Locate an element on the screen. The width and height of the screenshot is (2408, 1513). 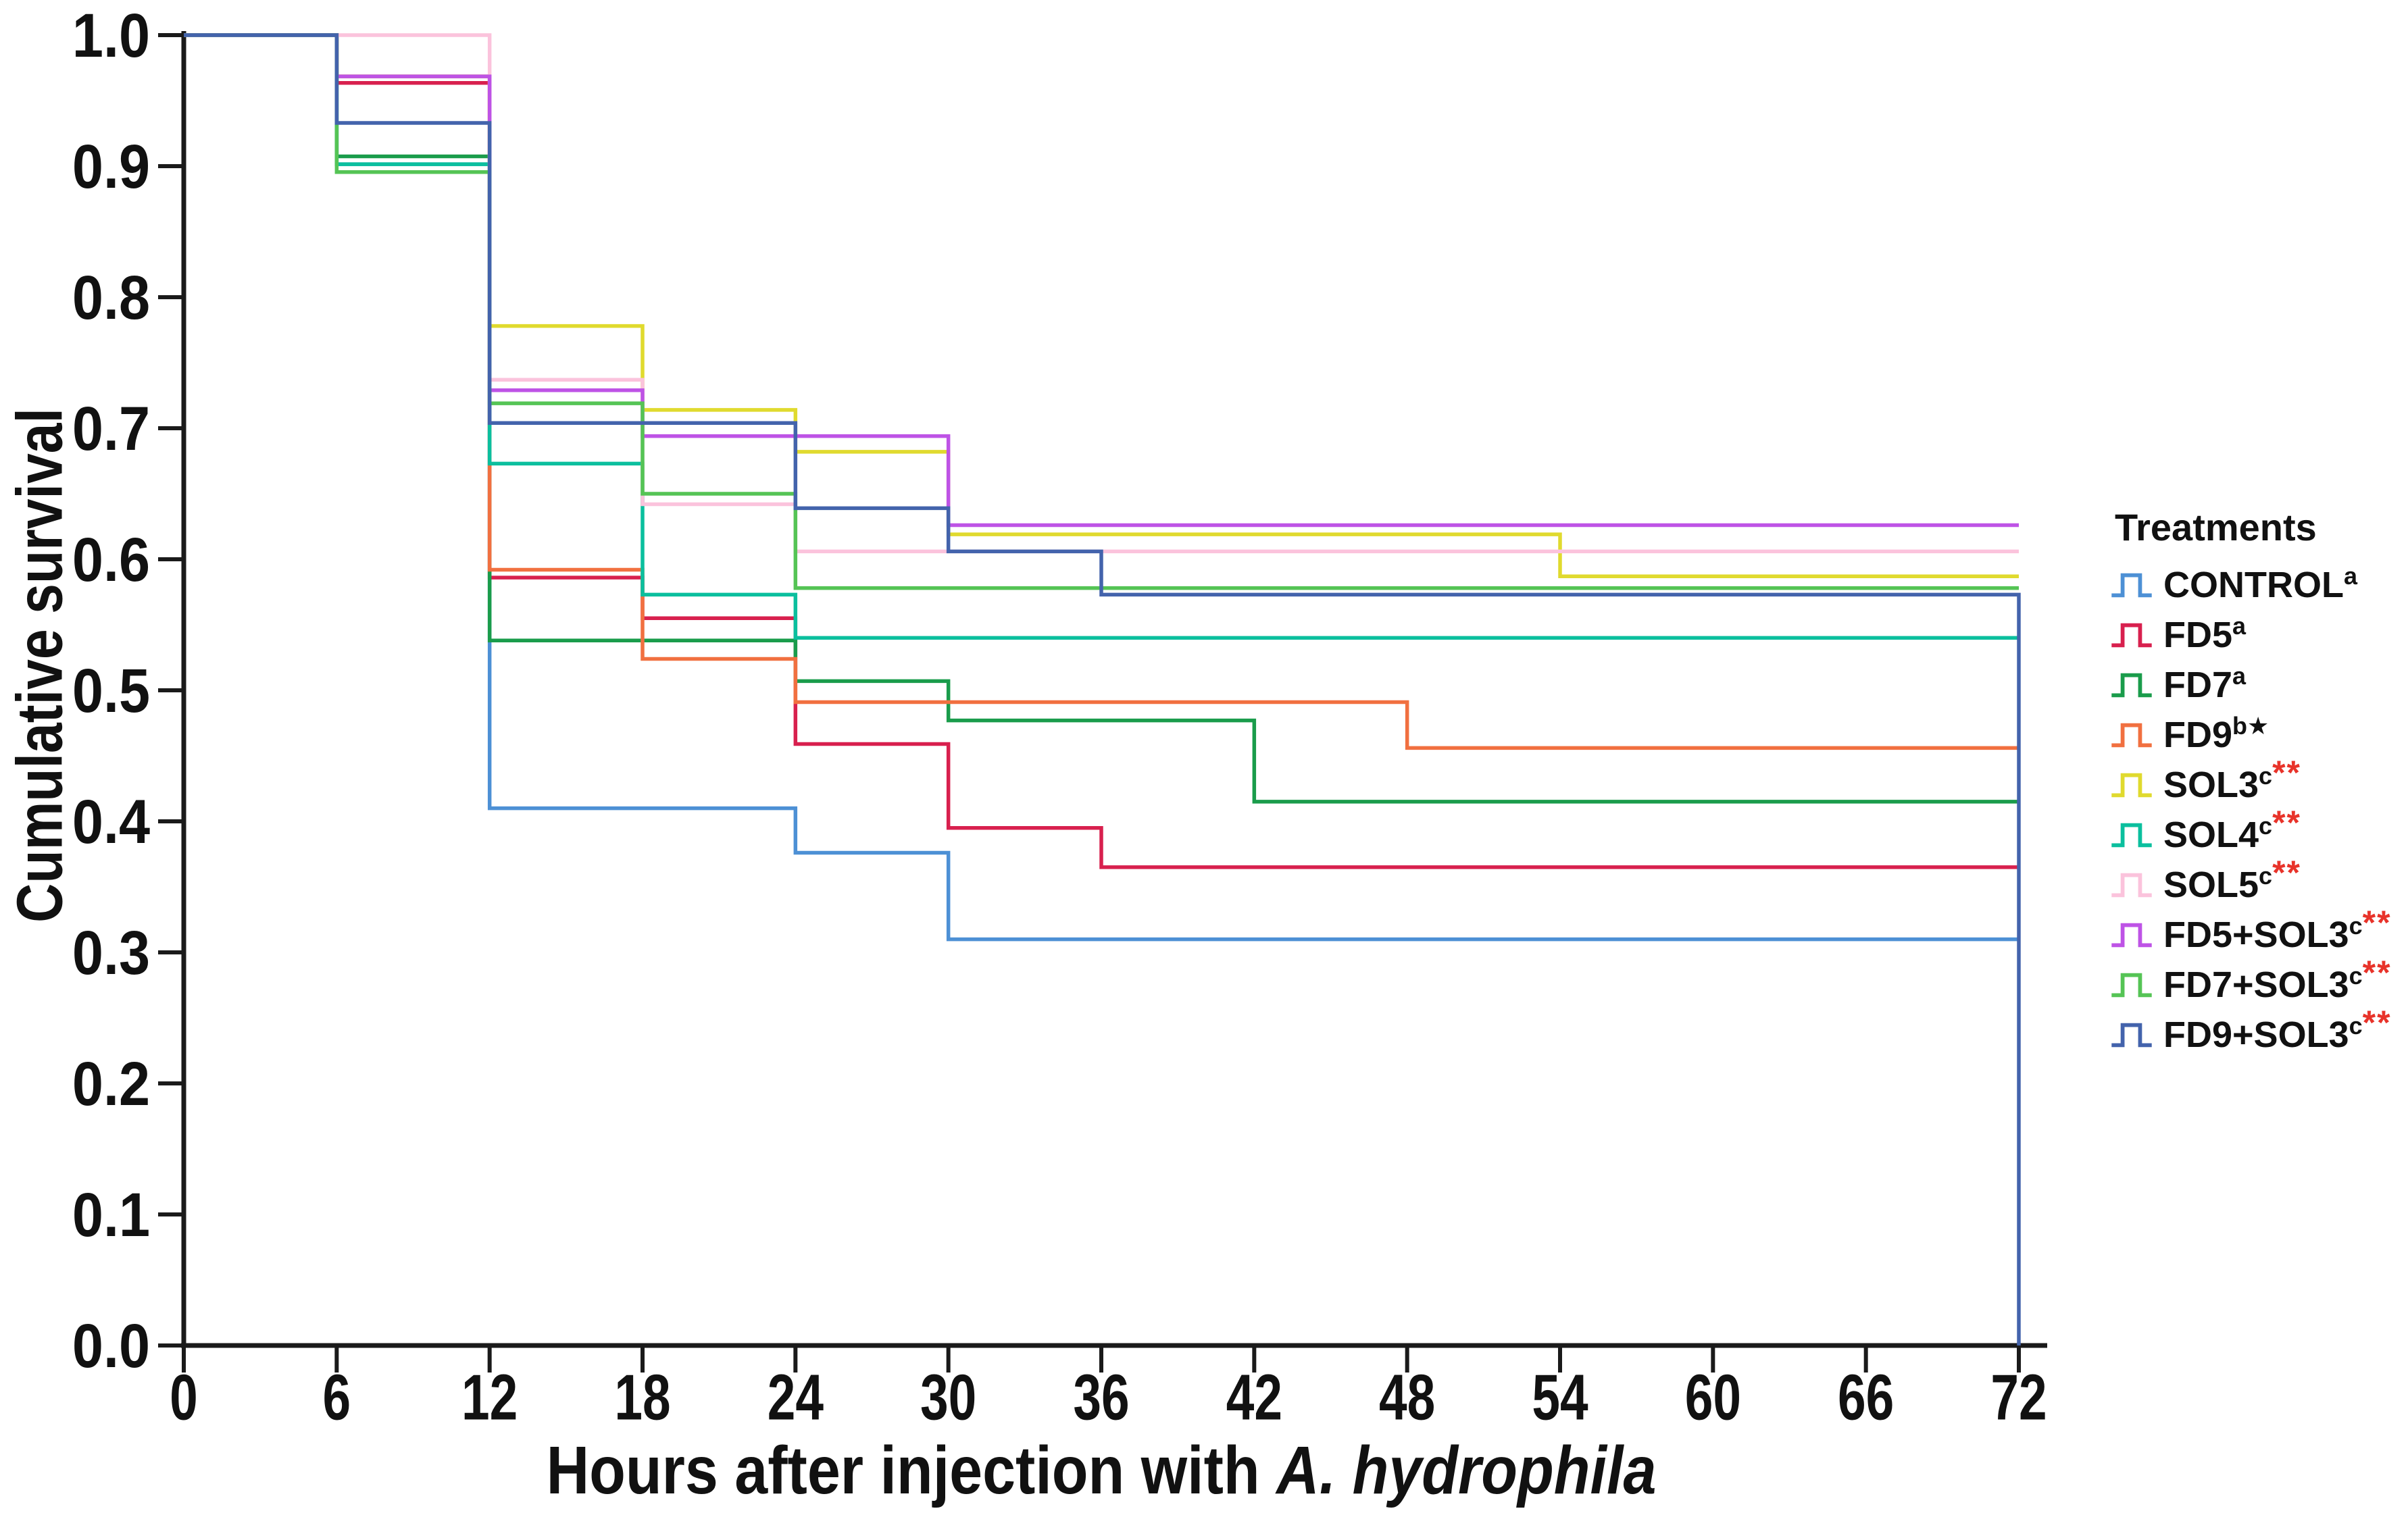
legend-item-SOL4: SOL4c** is located at coordinates (2252, 833).